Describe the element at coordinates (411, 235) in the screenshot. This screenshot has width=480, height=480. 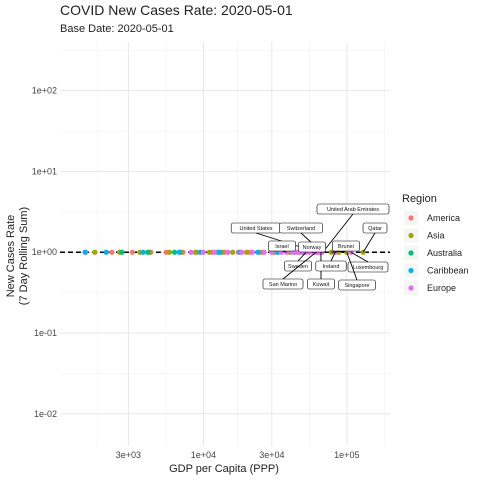
I see `legend-key-asia` at that location.